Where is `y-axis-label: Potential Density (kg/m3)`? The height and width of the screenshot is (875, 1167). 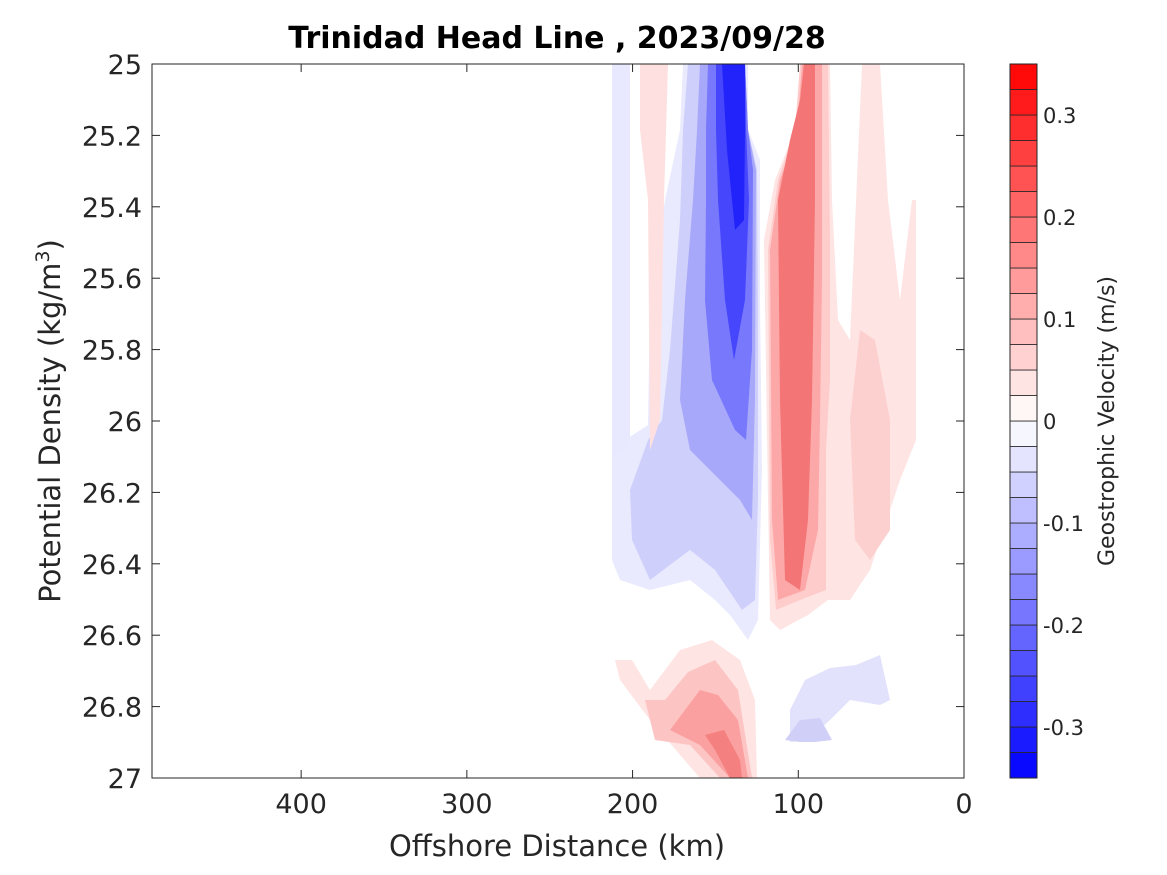 y-axis-label: Potential Density (kg/m3) is located at coordinates (49, 421).